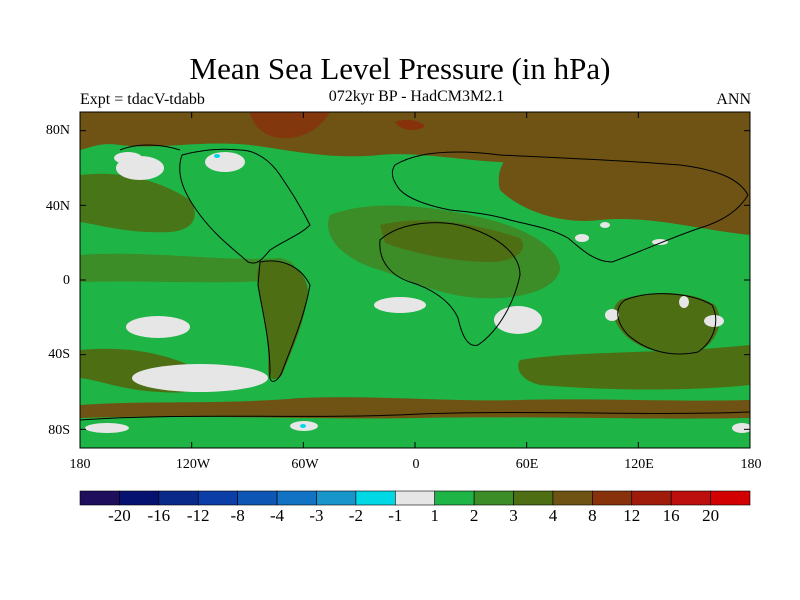 This screenshot has height=600, width=800. What do you see at coordinates (527, 464) in the screenshot?
I see `lon-label-60e: 60E` at bounding box center [527, 464].